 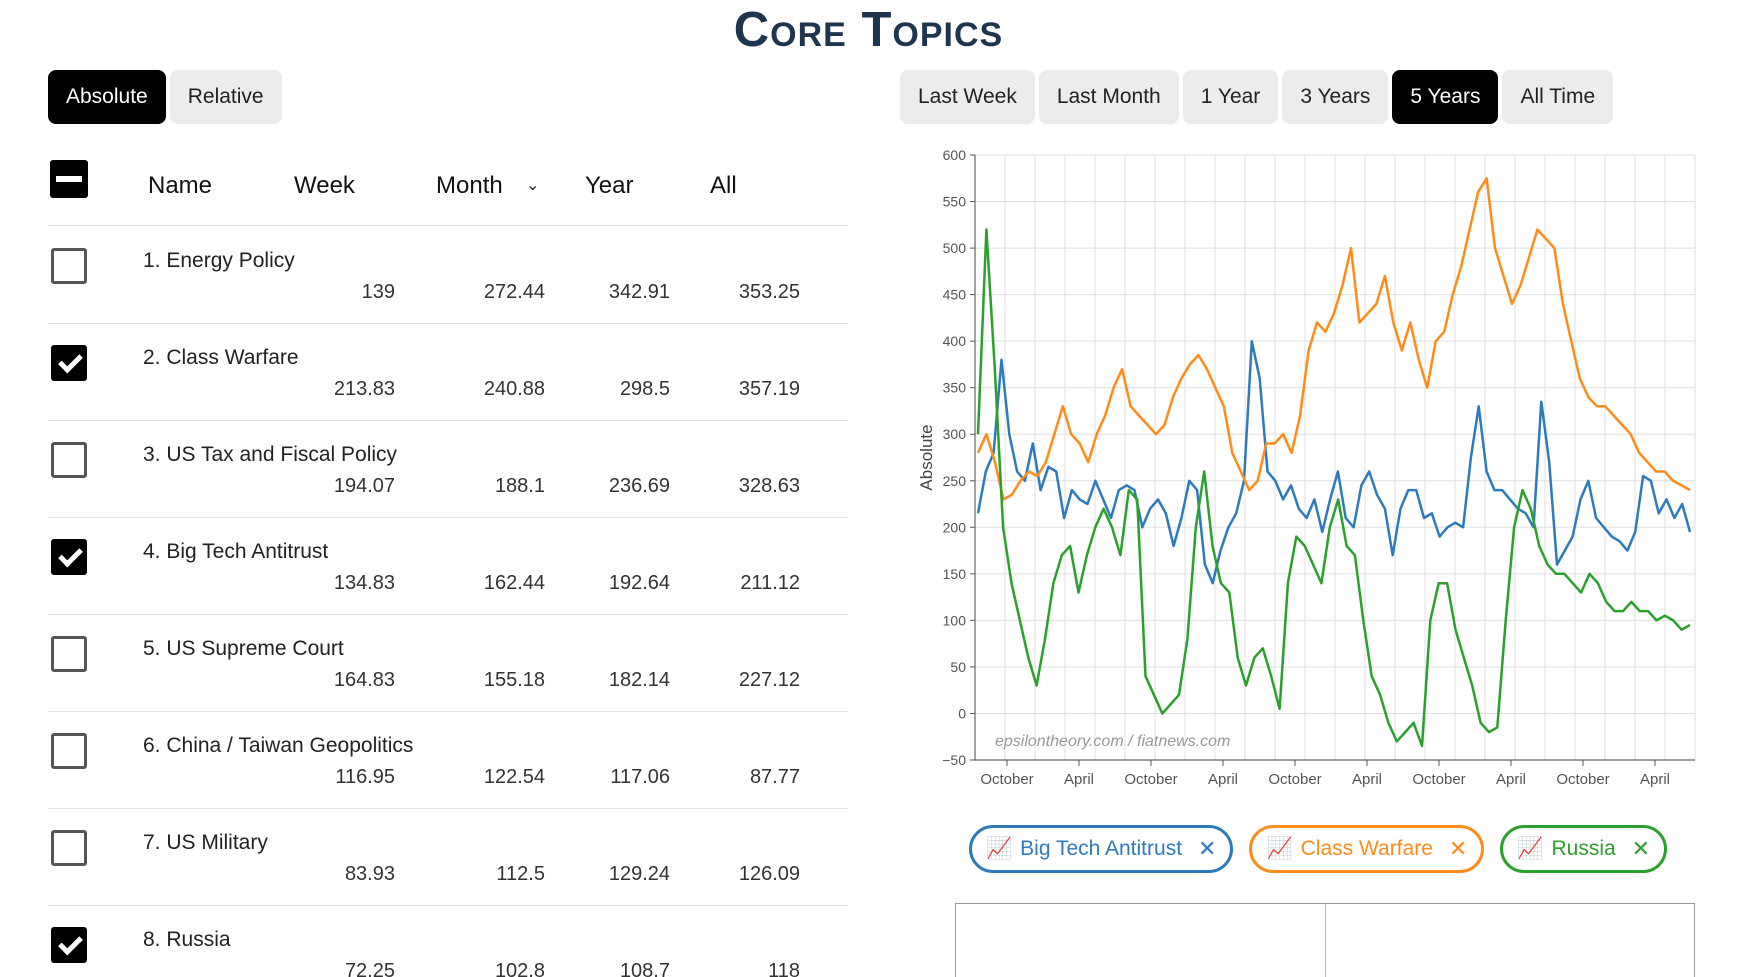 What do you see at coordinates (236, 551) in the screenshot?
I see `row-name: 4. Big Tech Antitrust` at bounding box center [236, 551].